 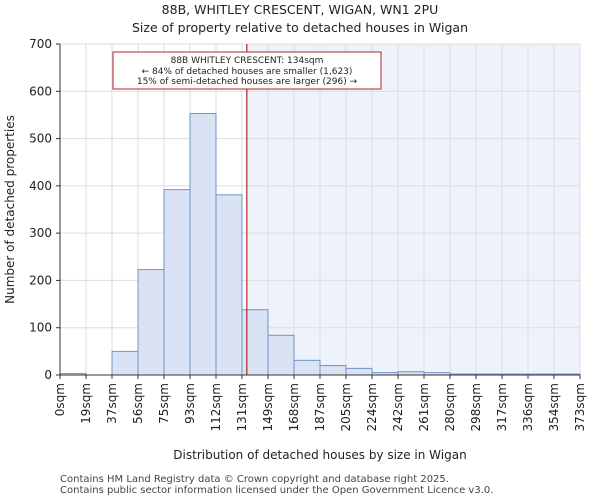 I want to click on y-tick-label: 500, so click(x=40, y=139).